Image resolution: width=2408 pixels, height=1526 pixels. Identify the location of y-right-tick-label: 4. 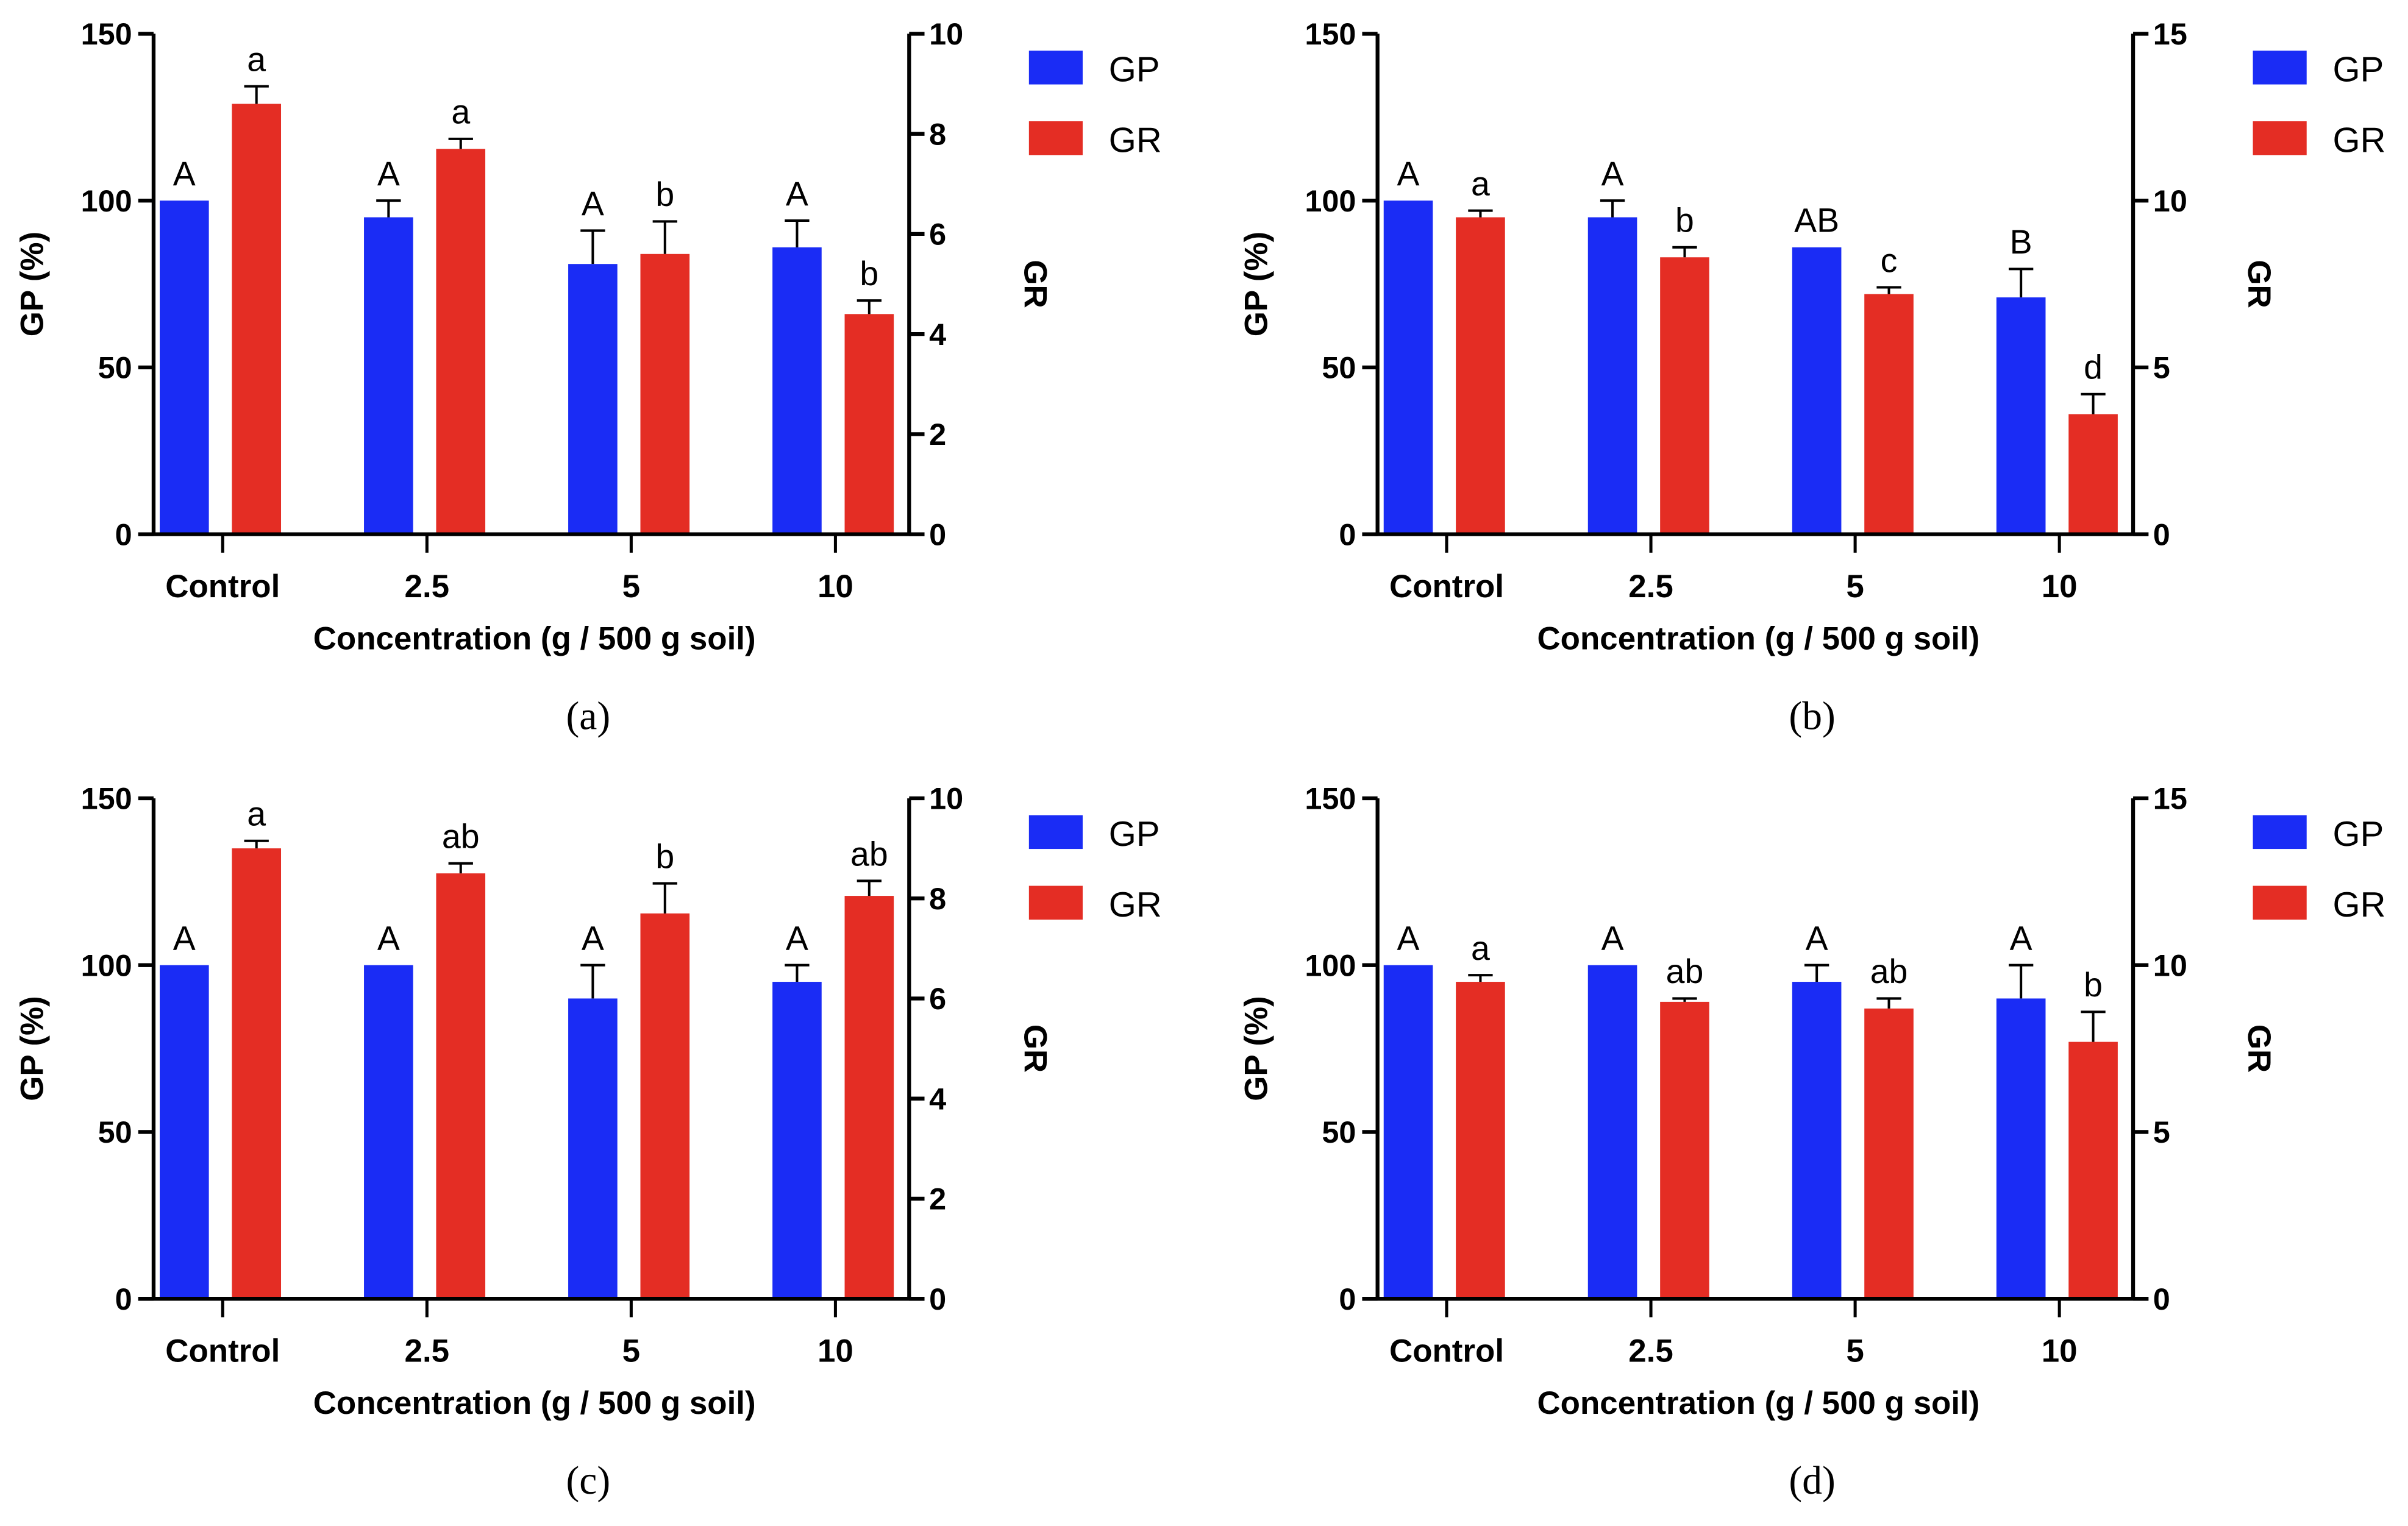
(937, 334).